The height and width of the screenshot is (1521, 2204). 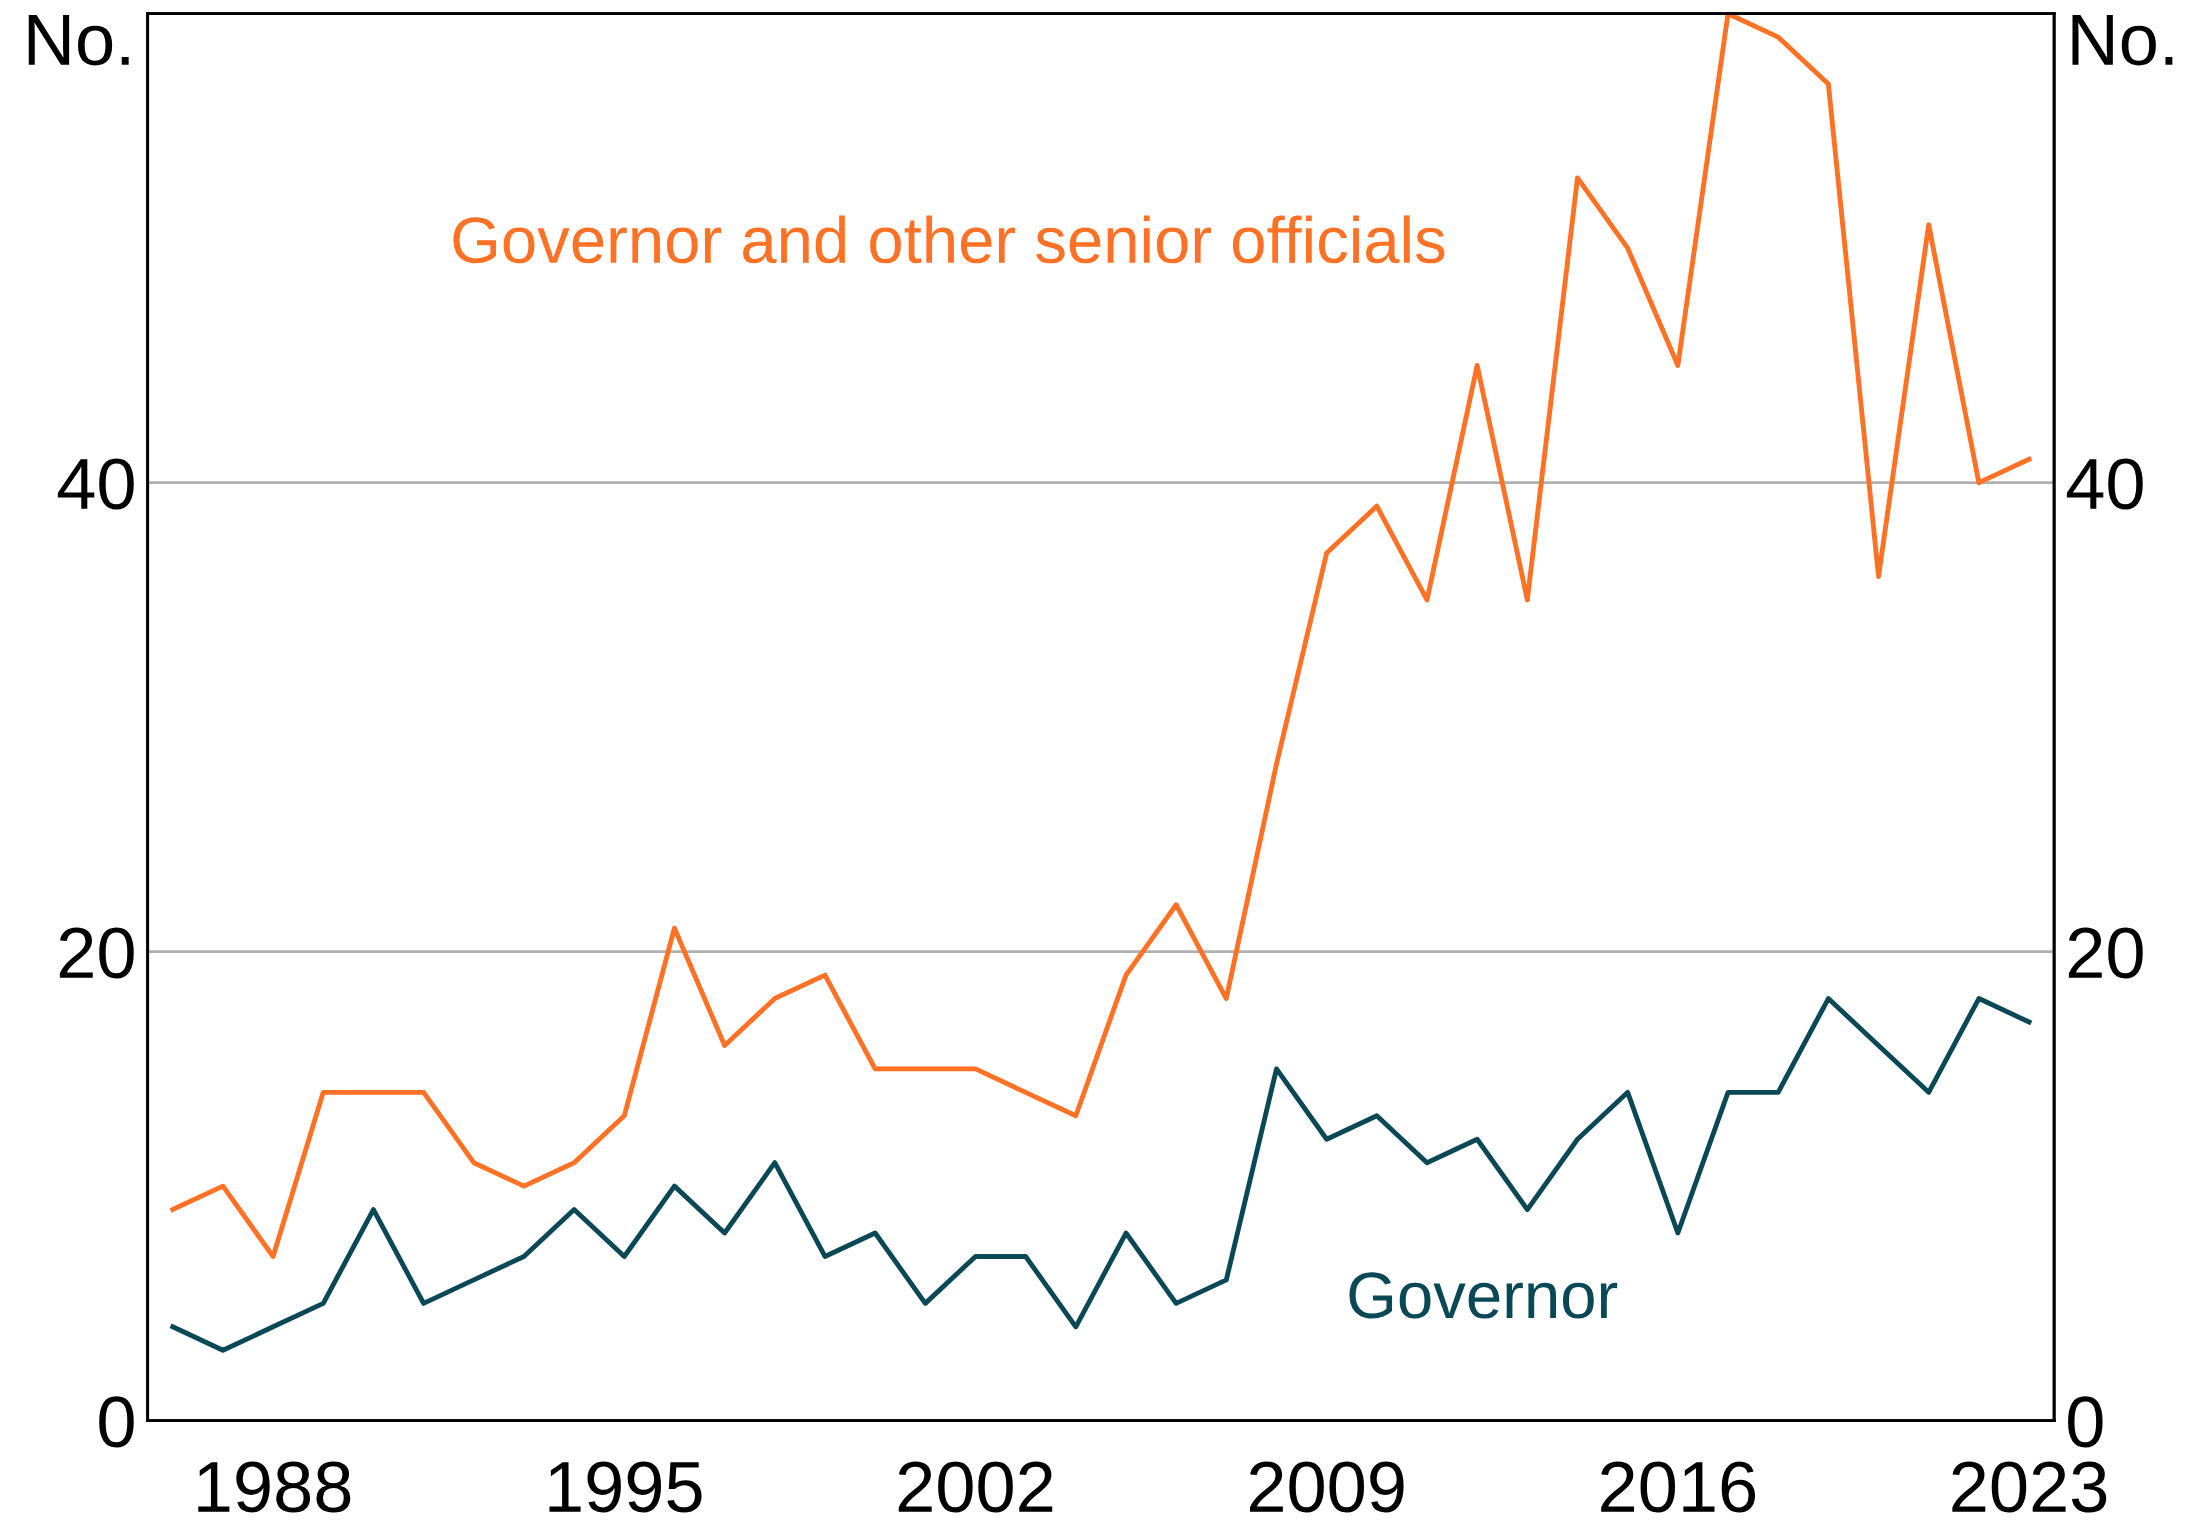 What do you see at coordinates (1483, 1295) in the screenshot?
I see `series-label: Governor` at bounding box center [1483, 1295].